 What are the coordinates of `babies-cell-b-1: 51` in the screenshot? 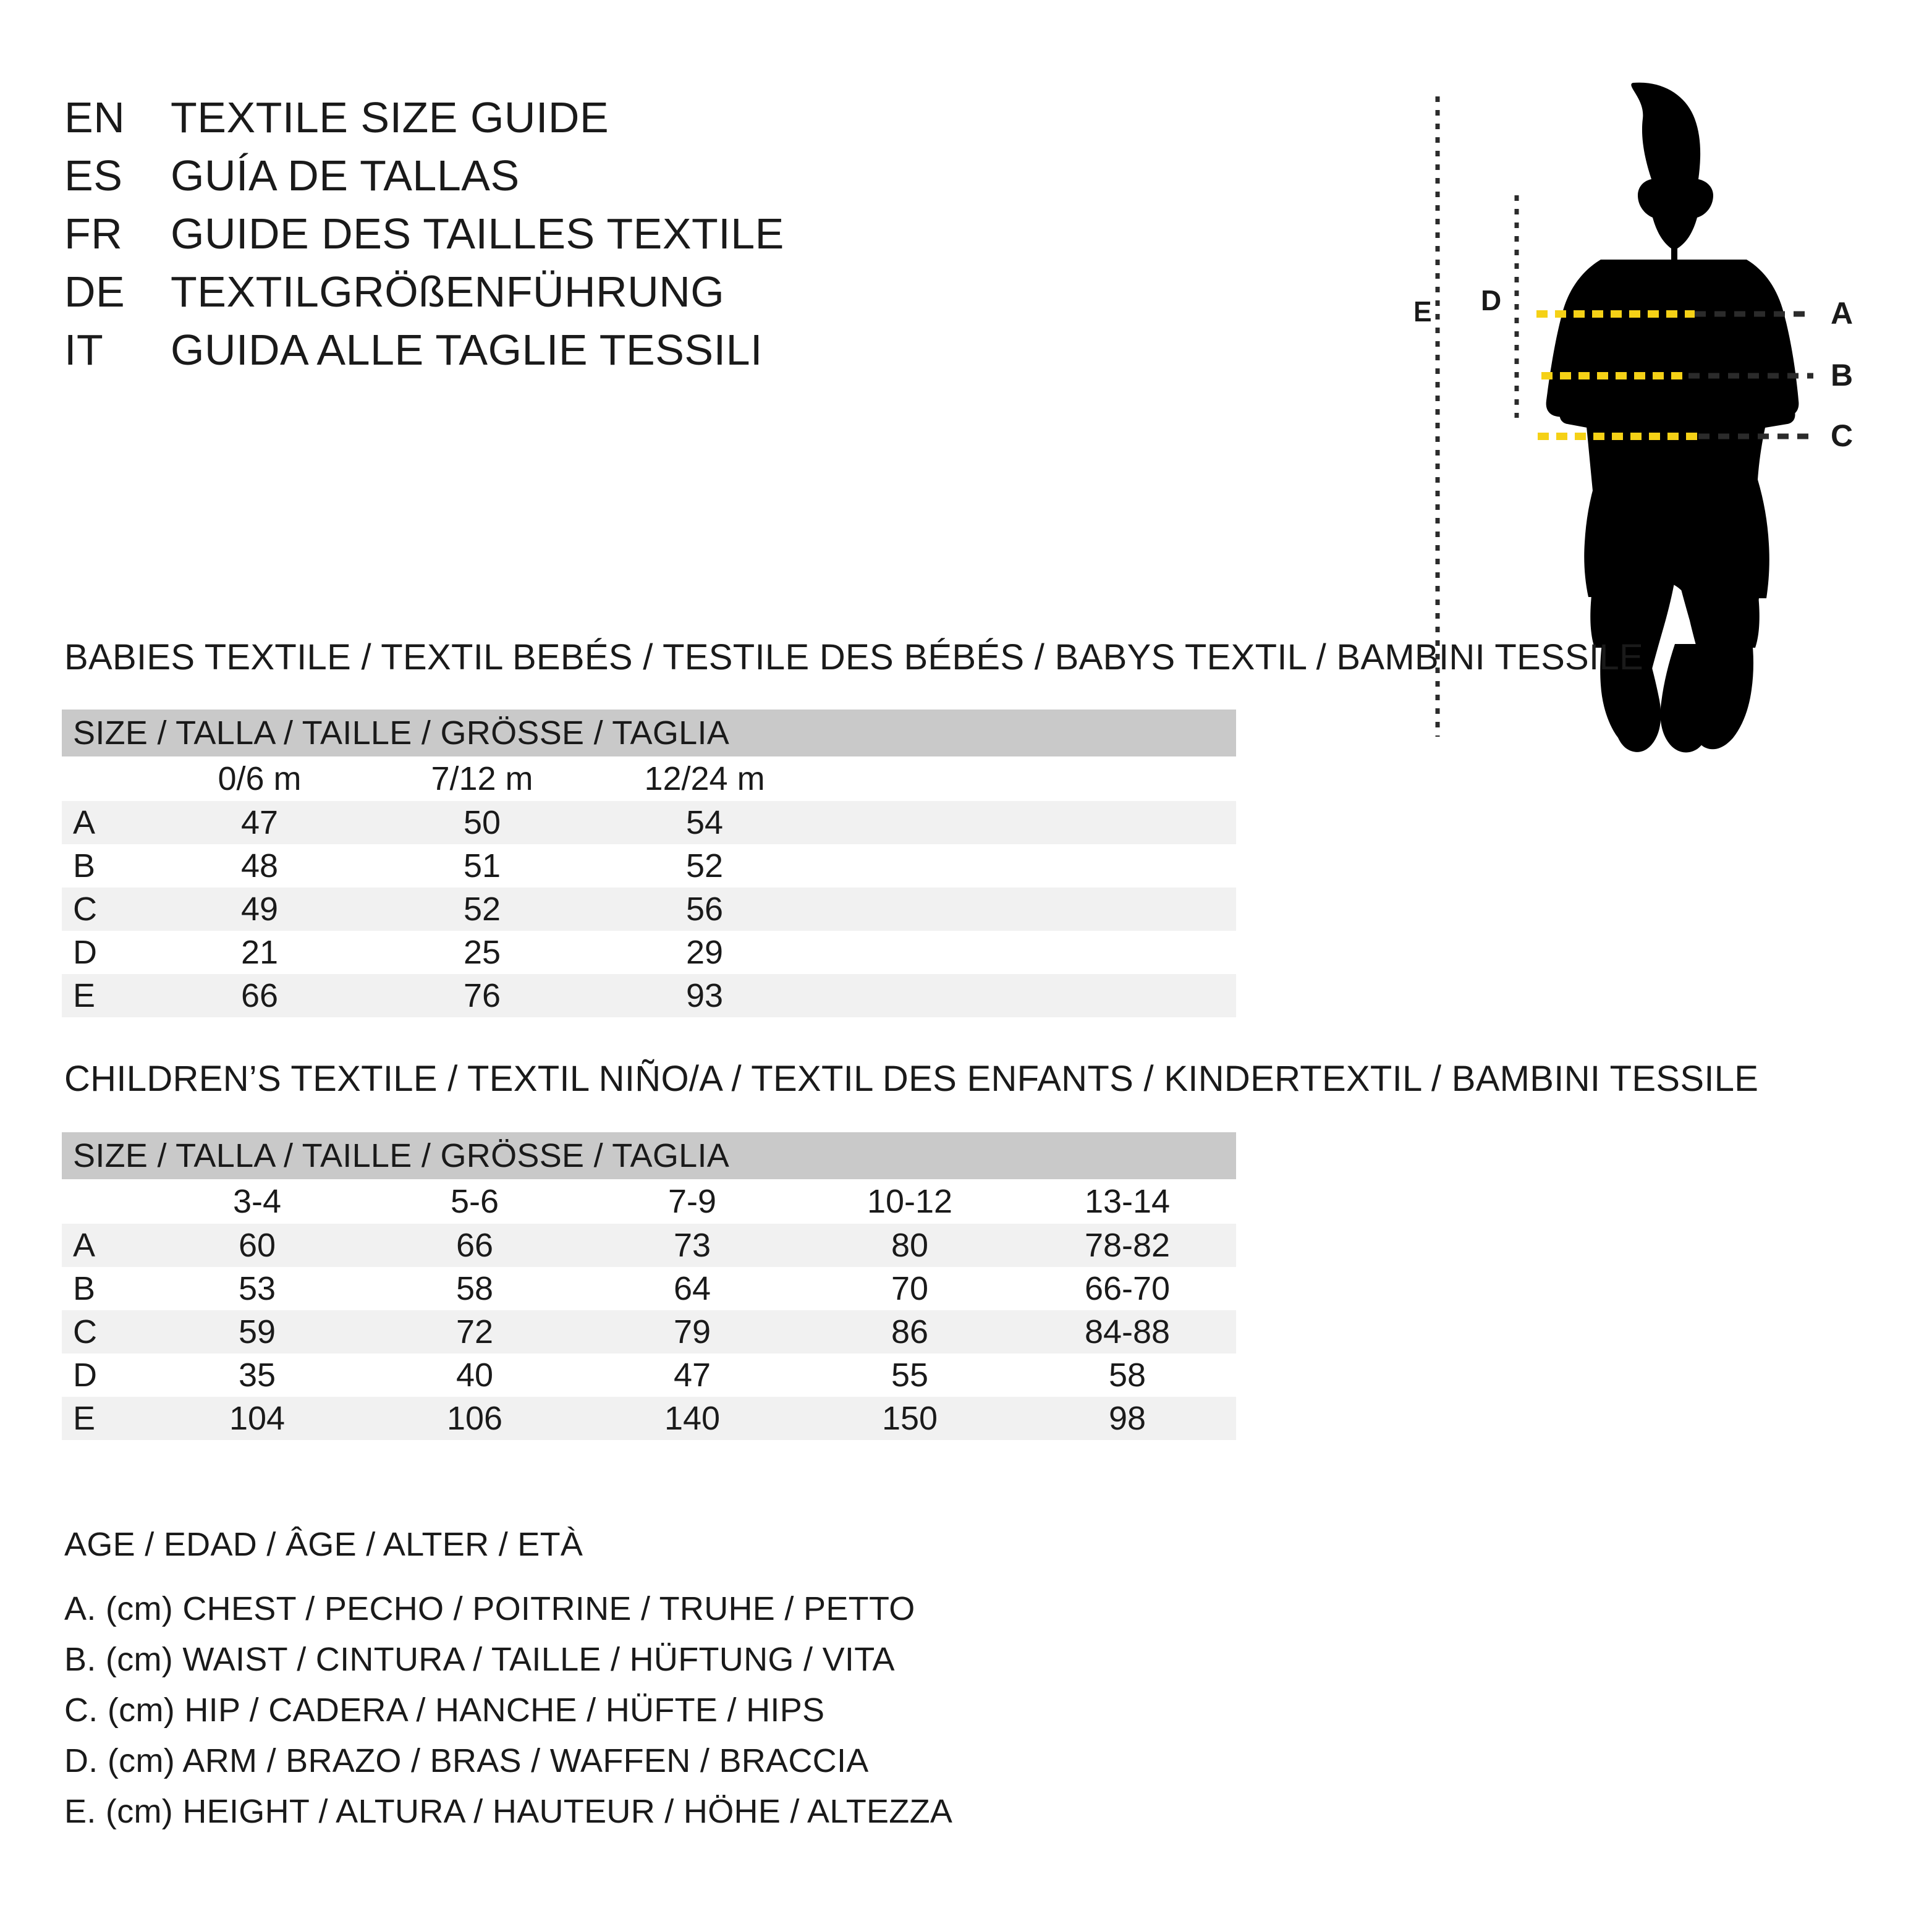 It's located at (482, 865).